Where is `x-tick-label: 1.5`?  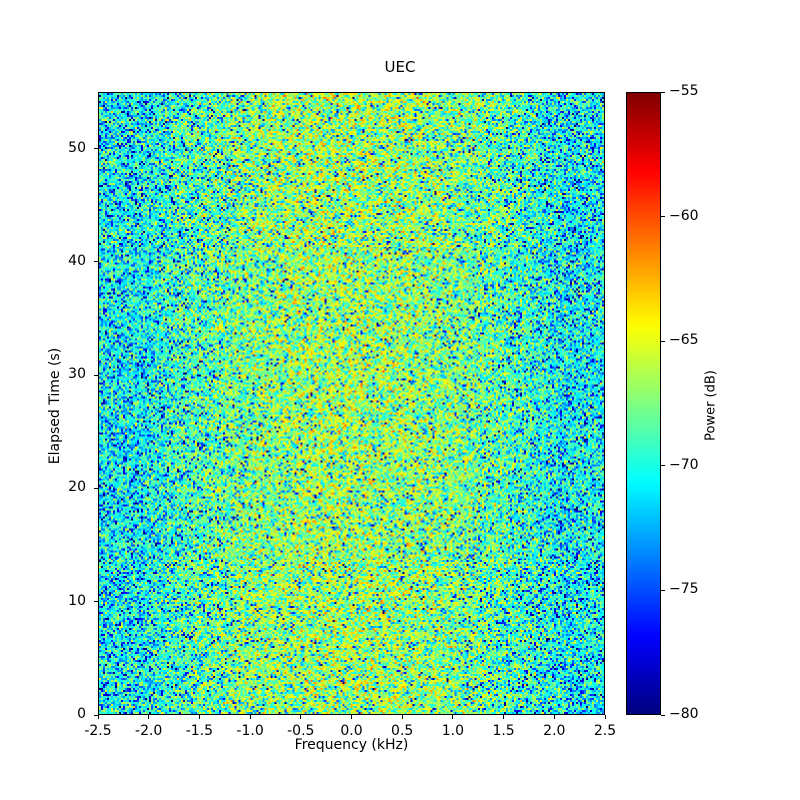 x-tick-label: 1.5 is located at coordinates (503, 731).